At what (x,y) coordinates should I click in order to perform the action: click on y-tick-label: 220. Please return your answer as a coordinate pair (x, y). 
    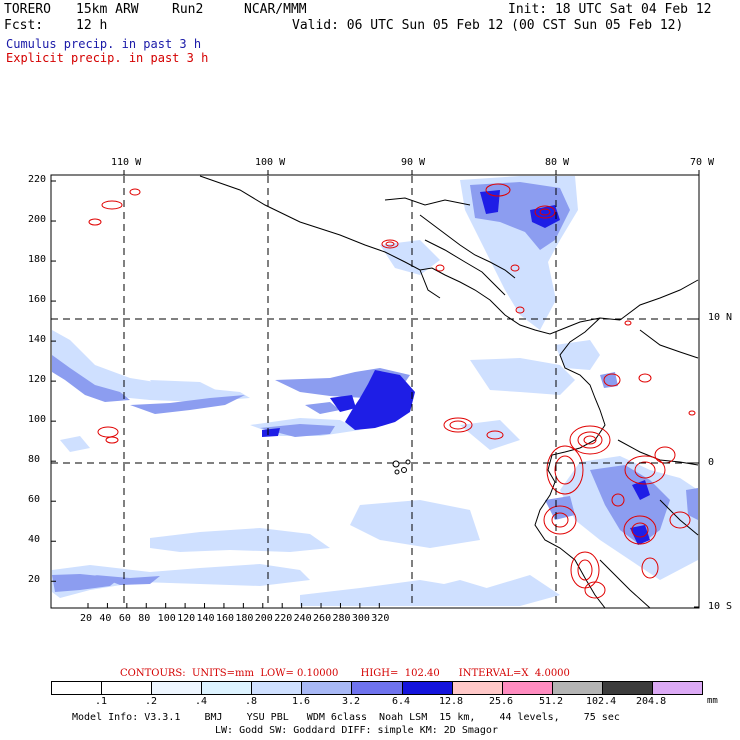
    Looking at the image, I should click on (37, 179).